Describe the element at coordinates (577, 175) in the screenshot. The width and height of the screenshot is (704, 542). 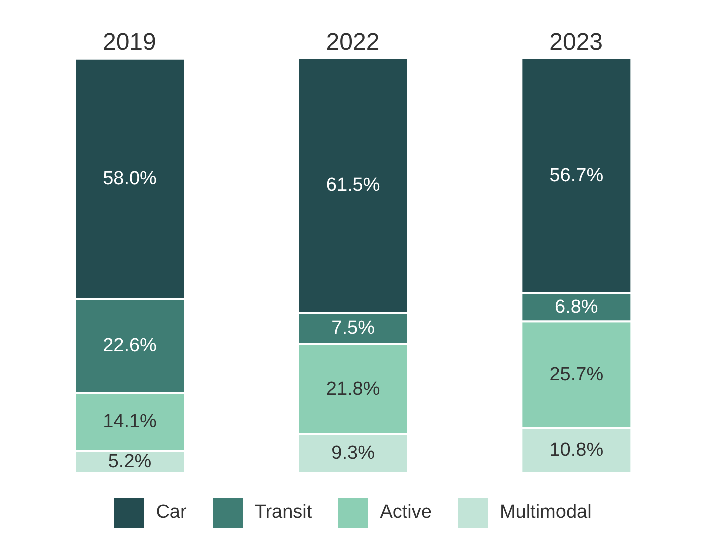
I see `data-label: 56.7%` at that location.